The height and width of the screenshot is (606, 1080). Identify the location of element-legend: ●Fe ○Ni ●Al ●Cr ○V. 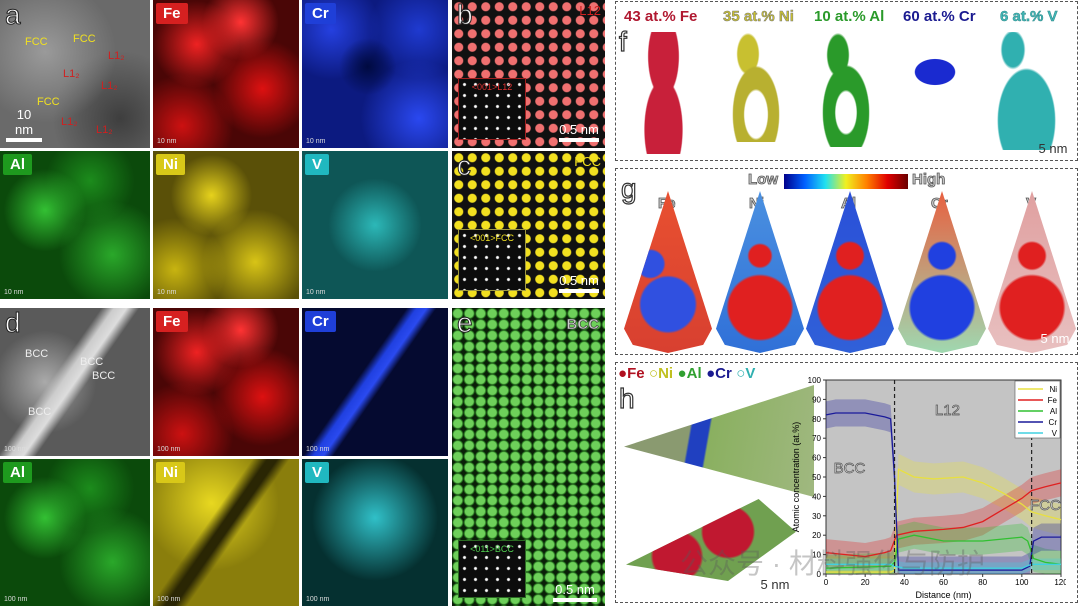
(686, 374).